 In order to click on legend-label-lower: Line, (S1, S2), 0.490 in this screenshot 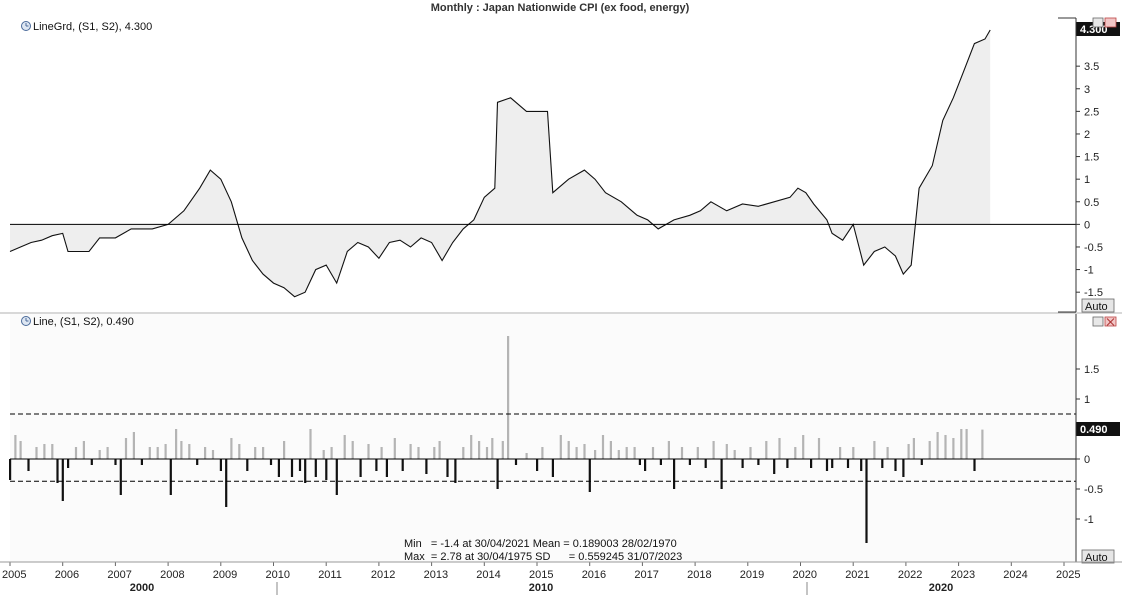, I will do `click(83, 322)`.